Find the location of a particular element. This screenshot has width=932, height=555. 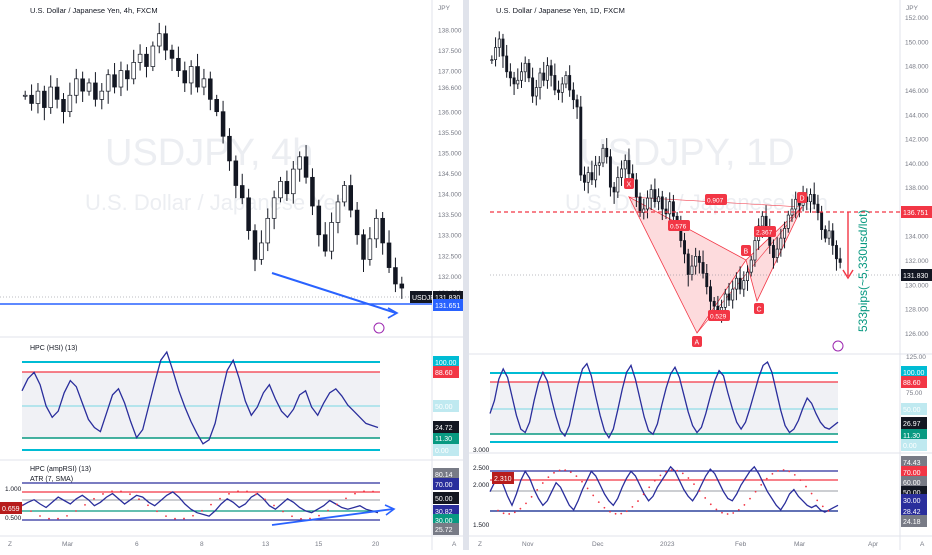

left-hsi-line is located at coordinates (200, 397).